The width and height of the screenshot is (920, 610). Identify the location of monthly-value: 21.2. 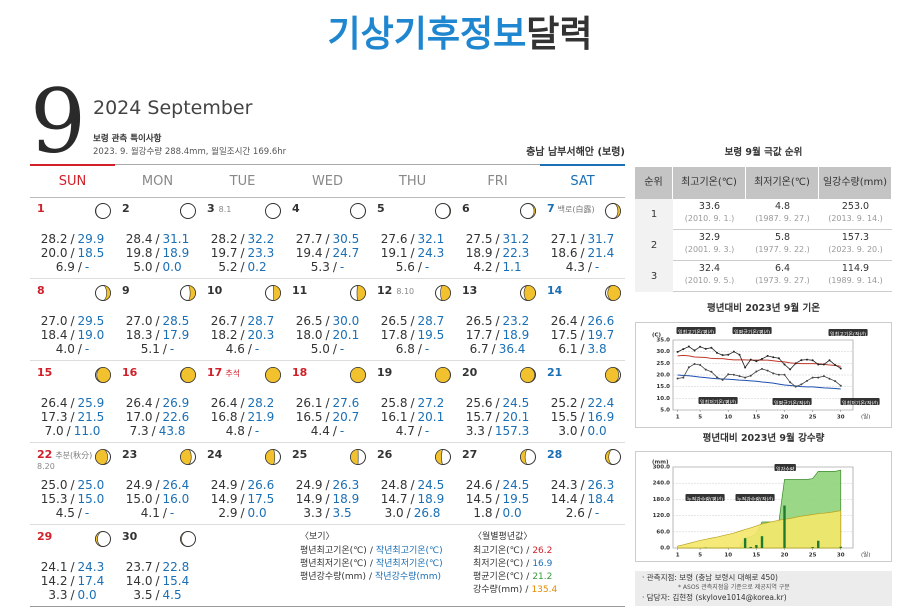
(542, 577).